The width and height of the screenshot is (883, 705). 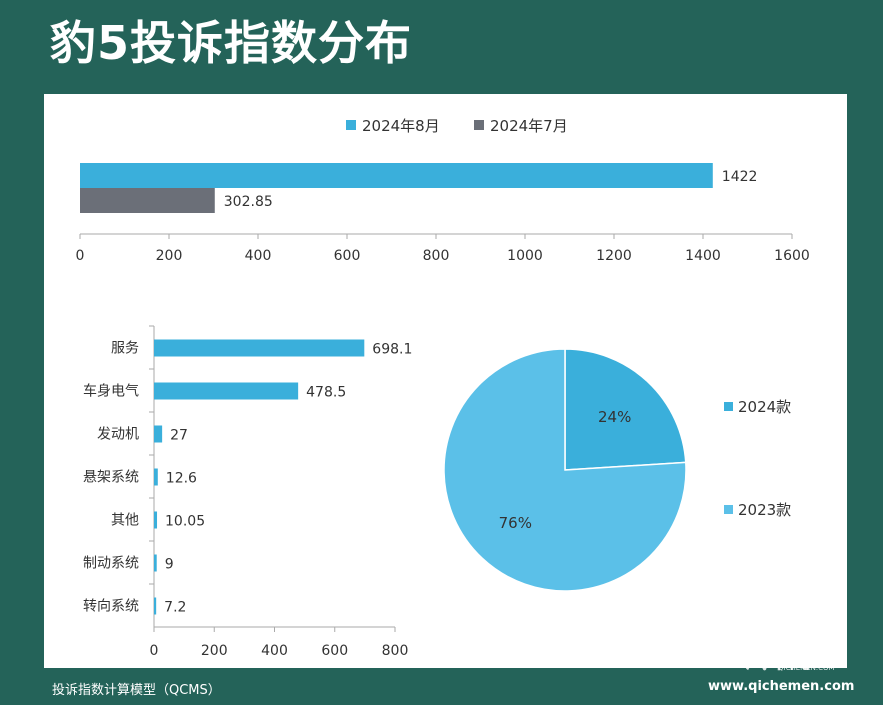 I want to click on footer-site-url: www.qichemen.com, so click(x=781, y=686).